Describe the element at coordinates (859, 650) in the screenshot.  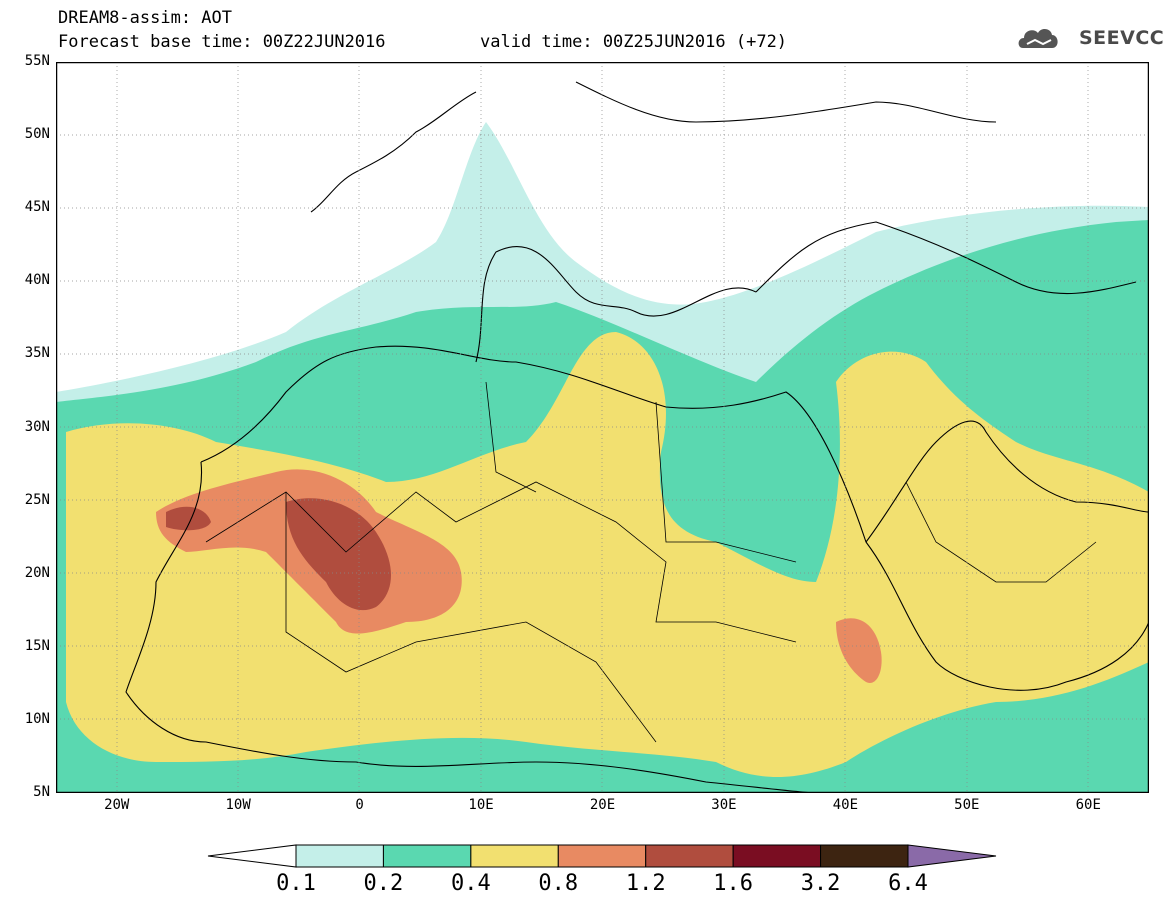
I see `aot-0.8-region-east` at that location.